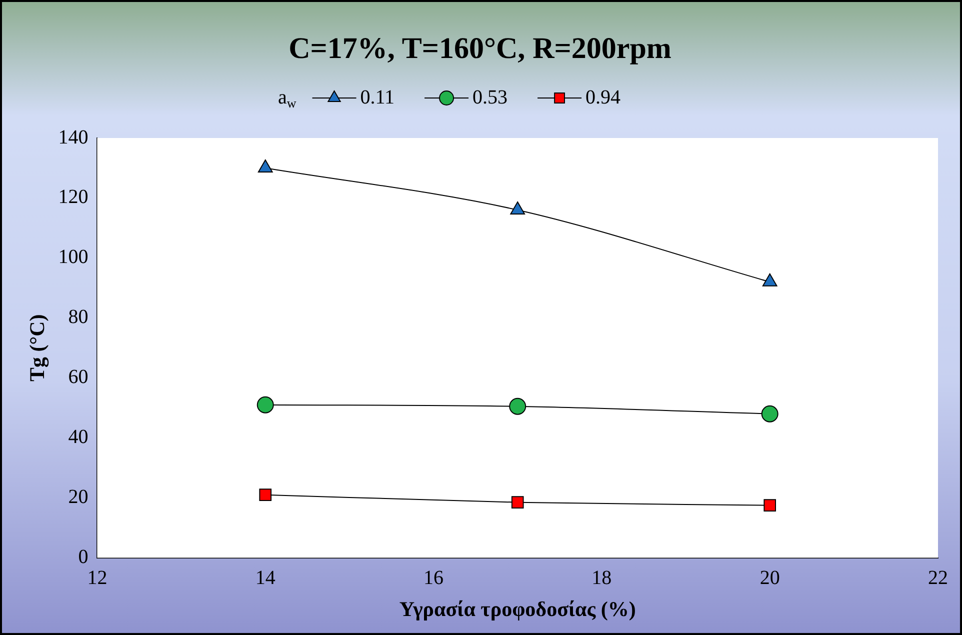 This screenshot has width=962, height=635. I want to click on y-tick-label: 140, so click(73, 137).